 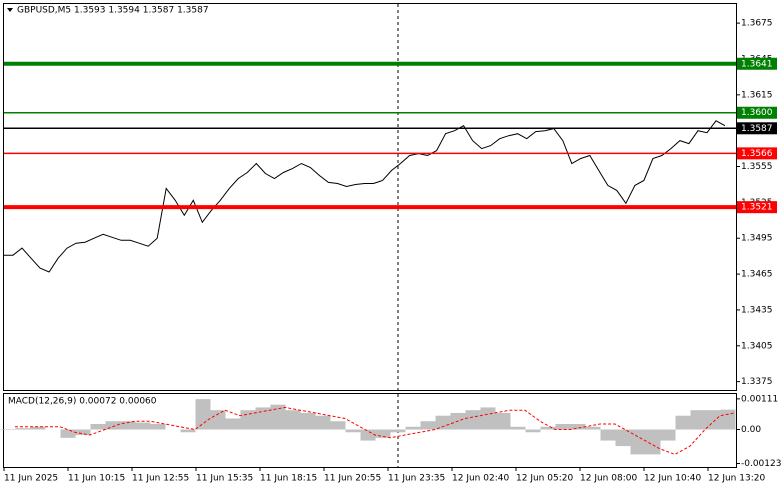 I want to click on y-tick-label: 1.3465, so click(x=757, y=275).